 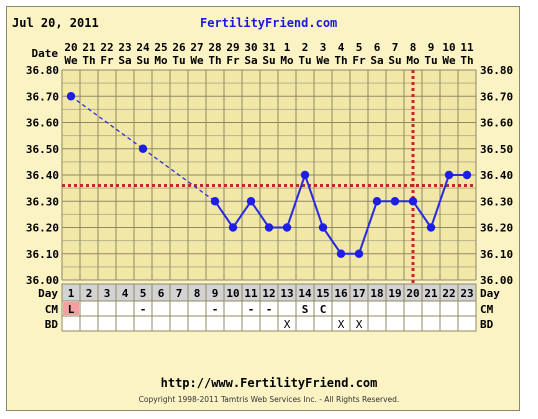 What do you see at coordinates (287, 47) in the screenshot?
I see `date-label: 1` at bounding box center [287, 47].